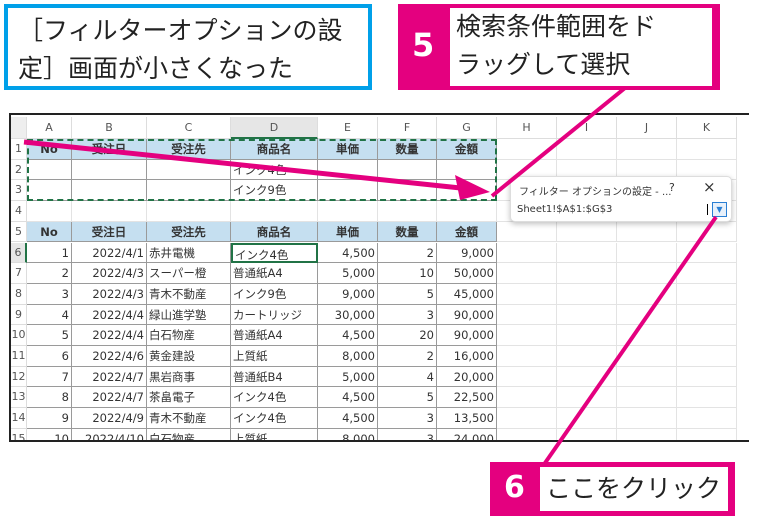 This screenshot has width=783, height=518. Describe the element at coordinates (407, 273) in the screenshot. I see `table-cell: 10` at that location.